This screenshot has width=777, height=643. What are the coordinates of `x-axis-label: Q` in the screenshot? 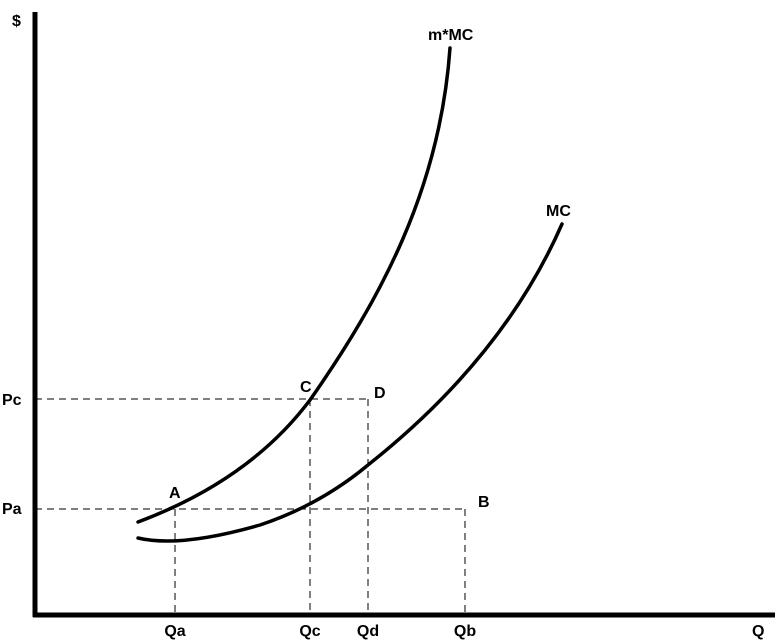 It's located at (758, 631).